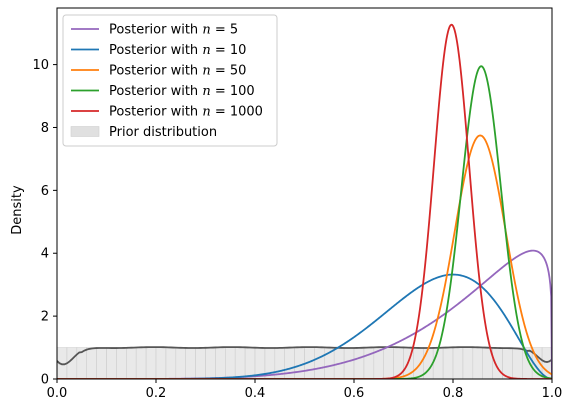 Image resolution: width=574 pixels, height=413 pixels. I want to click on legend-entry-label: Posterior with n = 5, so click(173, 30).